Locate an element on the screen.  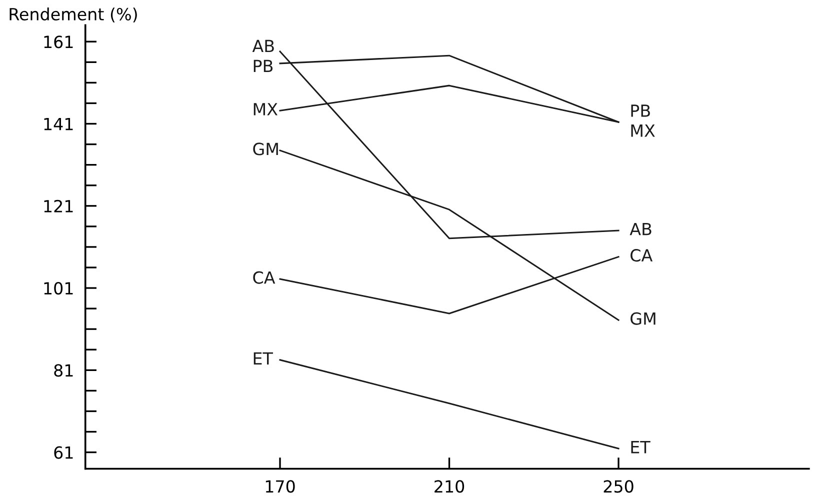
x-tick-label: 250 is located at coordinates (619, 486).